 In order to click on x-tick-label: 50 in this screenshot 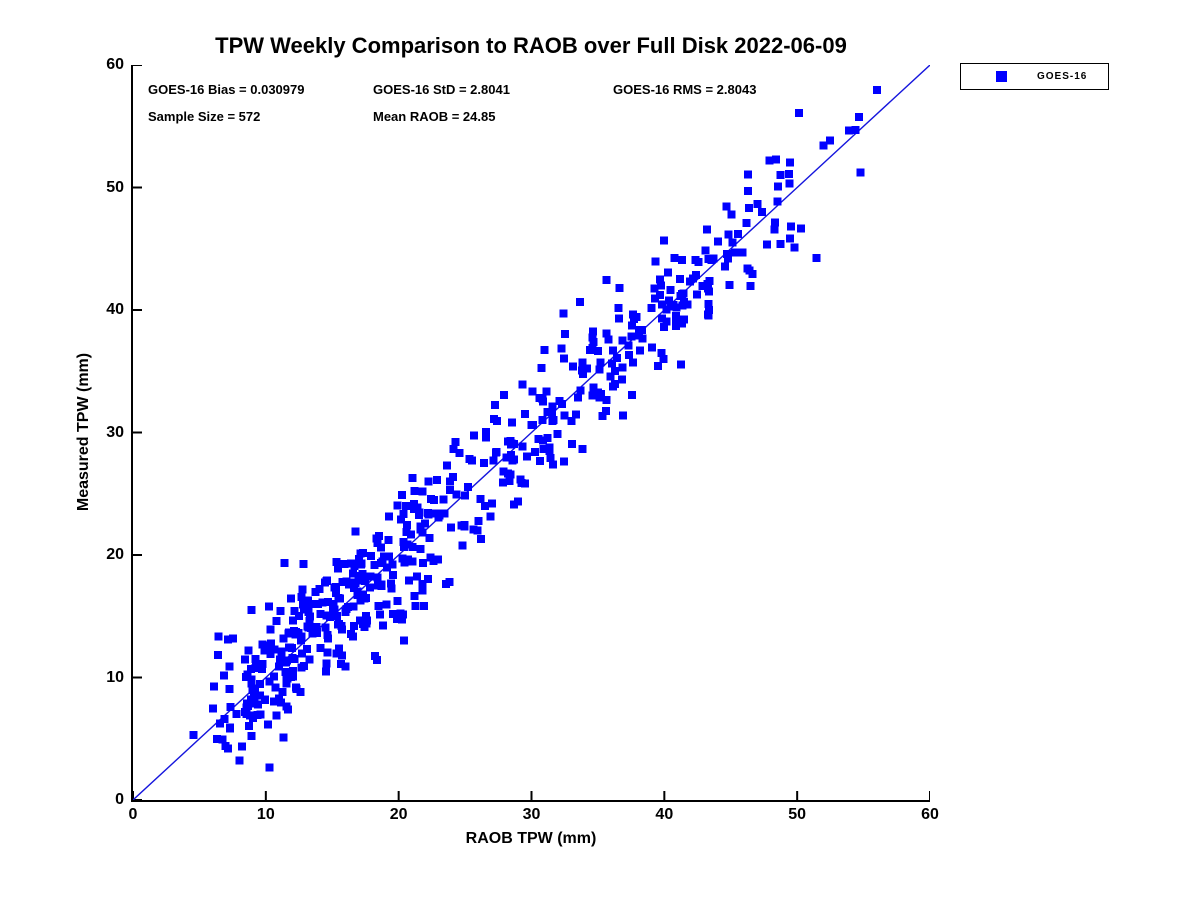, I will do `click(797, 814)`.